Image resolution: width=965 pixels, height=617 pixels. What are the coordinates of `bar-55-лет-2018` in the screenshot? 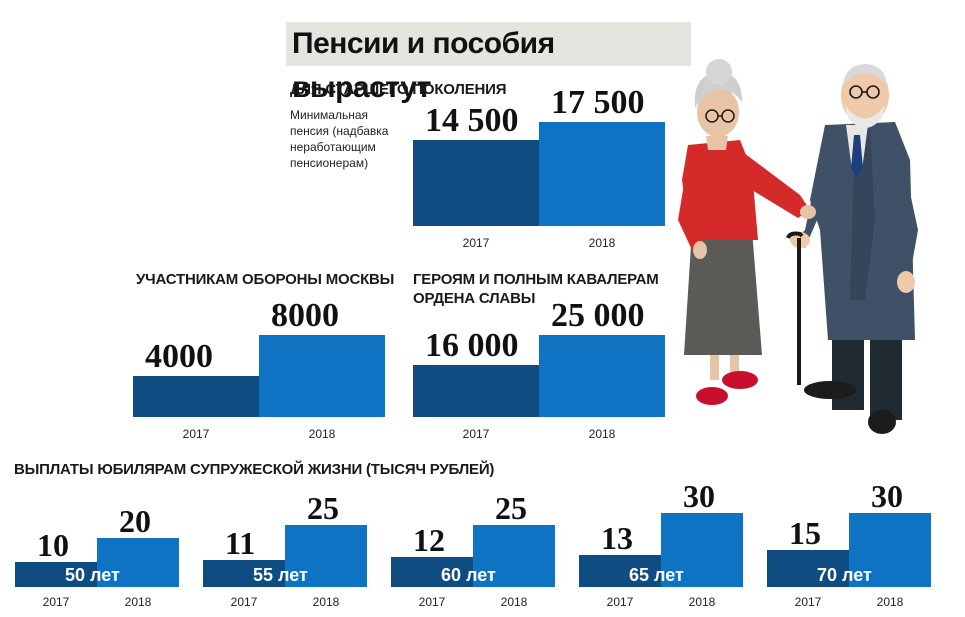 It's located at (326, 556).